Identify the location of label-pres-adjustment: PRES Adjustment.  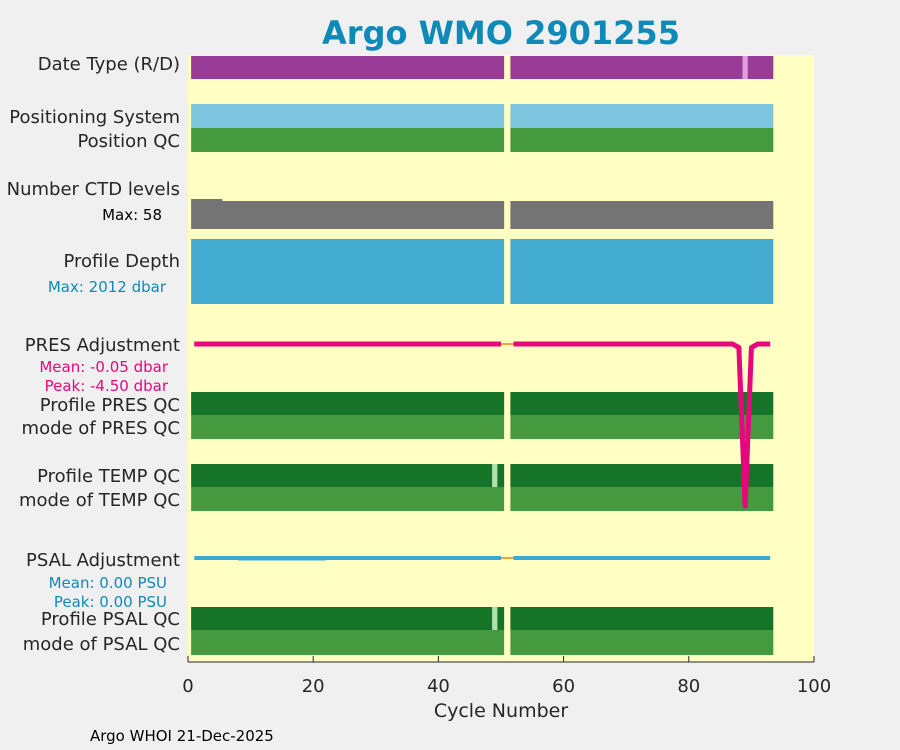
(102, 345).